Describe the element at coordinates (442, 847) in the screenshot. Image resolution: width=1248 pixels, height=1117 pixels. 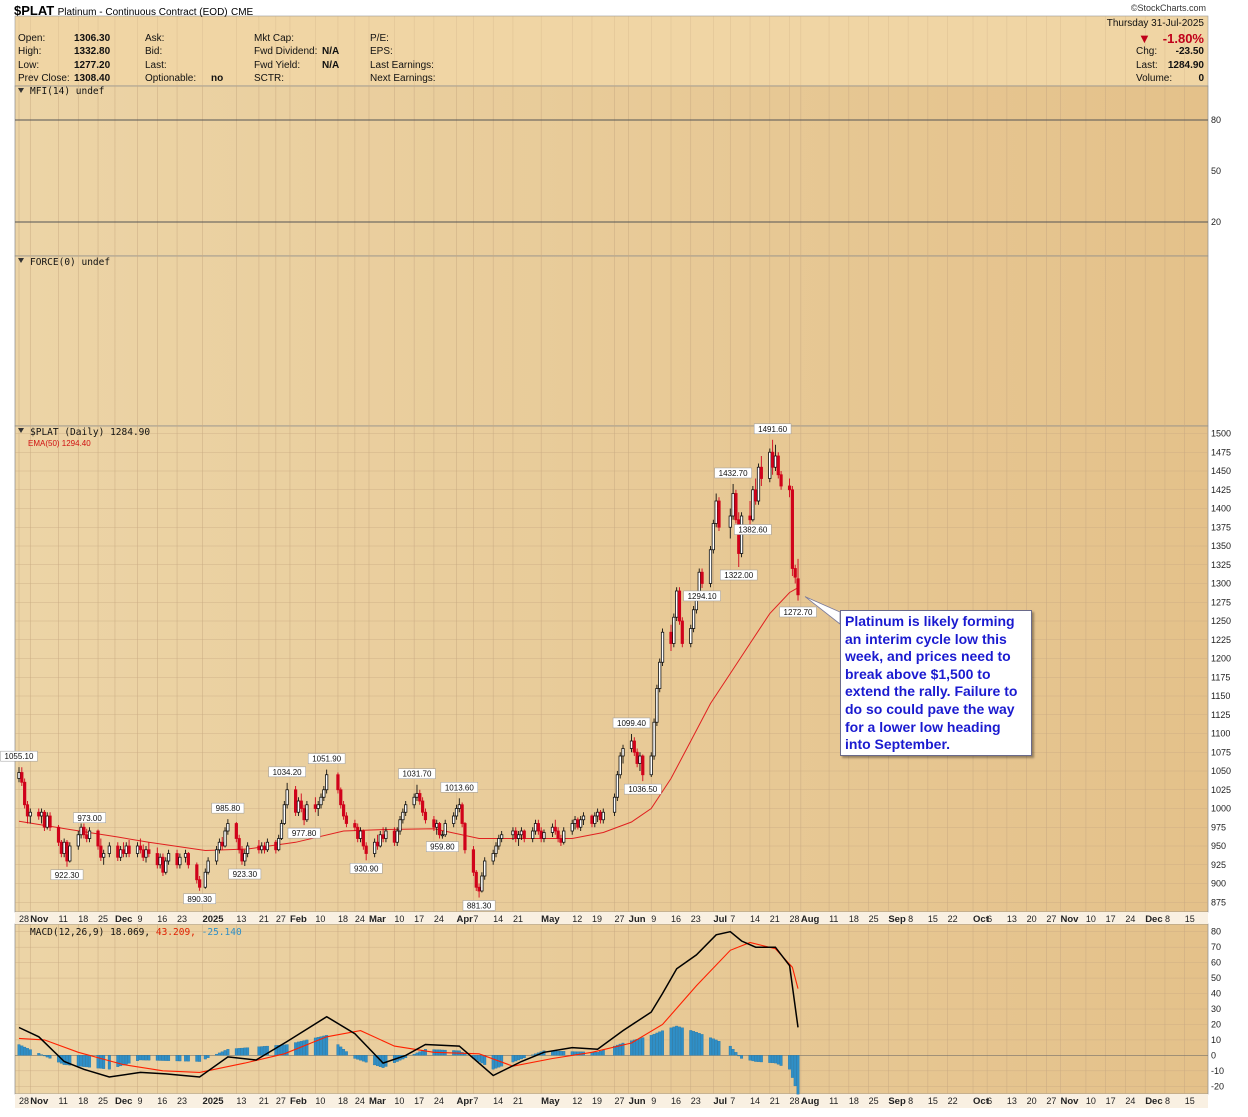
I see `price-label-text: 959.80` at that location.